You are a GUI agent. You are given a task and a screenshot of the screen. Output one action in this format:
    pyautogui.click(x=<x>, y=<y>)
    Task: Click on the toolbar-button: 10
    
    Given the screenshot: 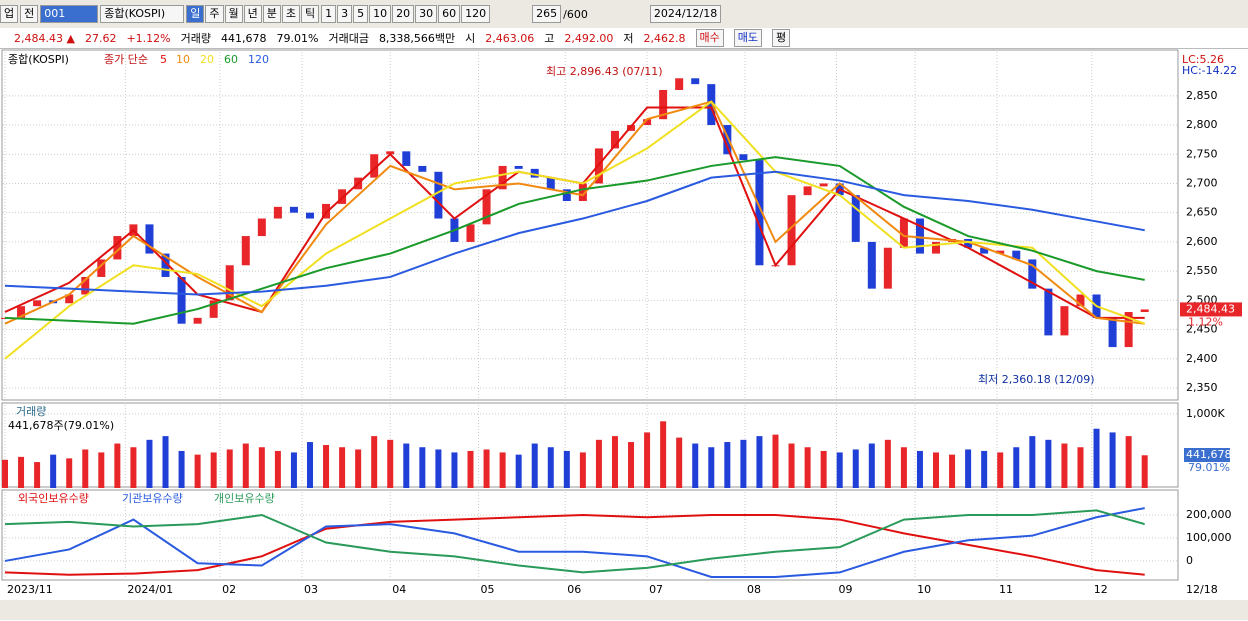 What is the action you would take?
    pyautogui.click(x=380, y=14)
    